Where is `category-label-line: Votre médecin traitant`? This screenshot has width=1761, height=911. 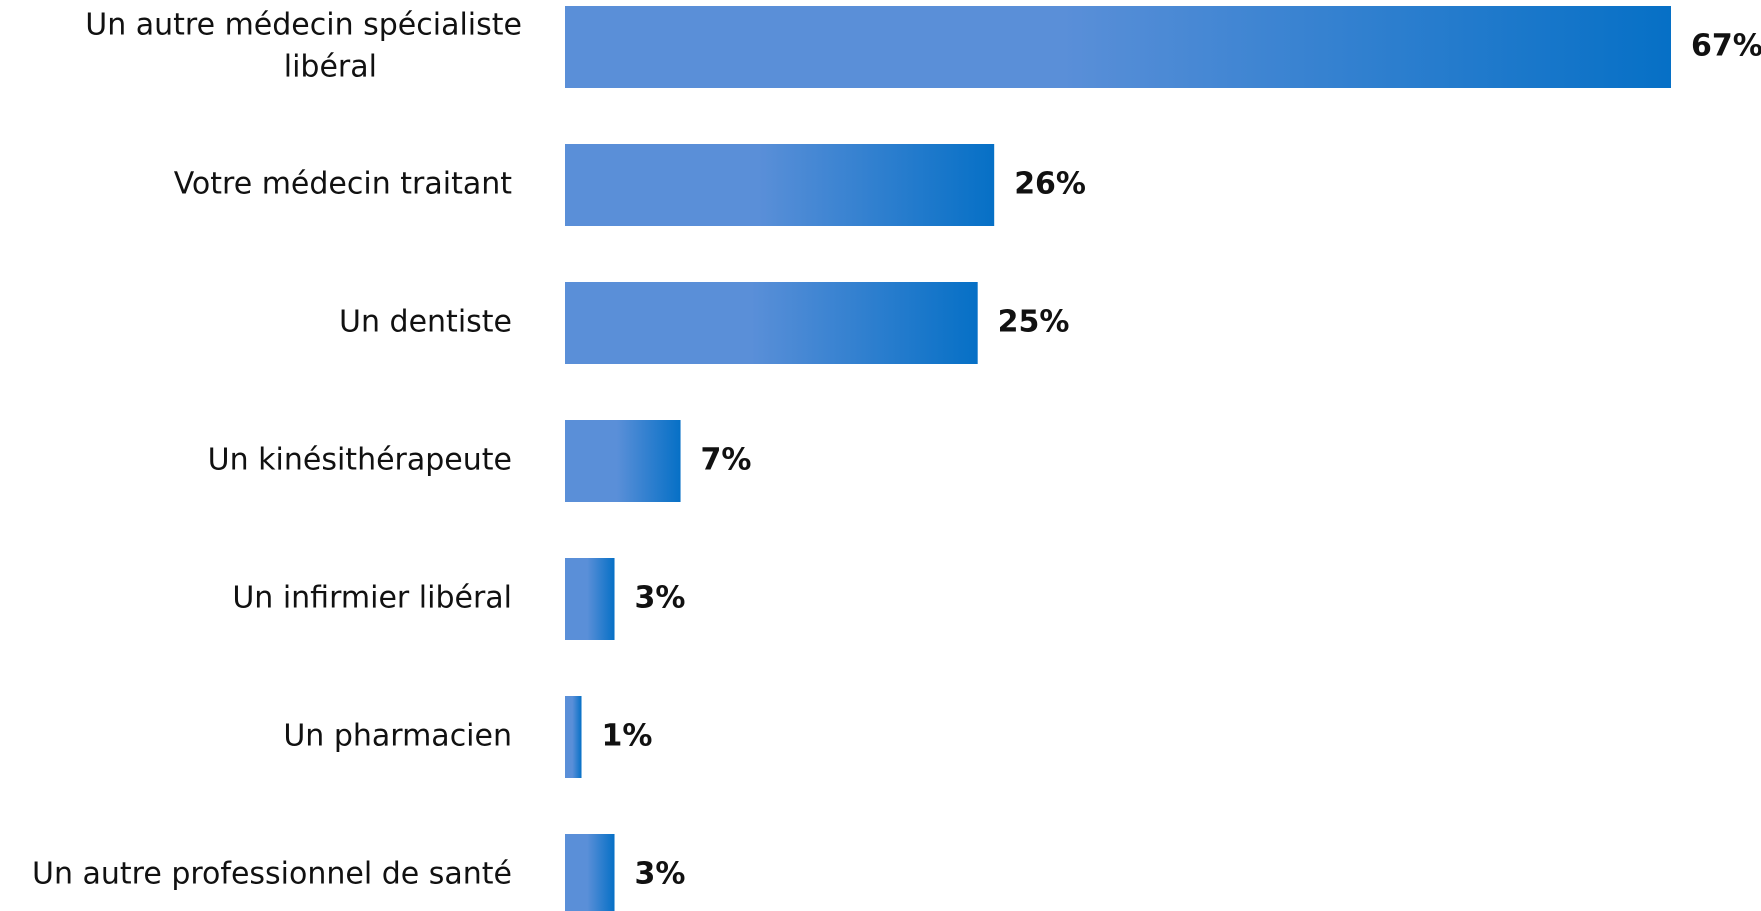
category-label-line: Votre médecin traitant is located at coordinates (343, 184).